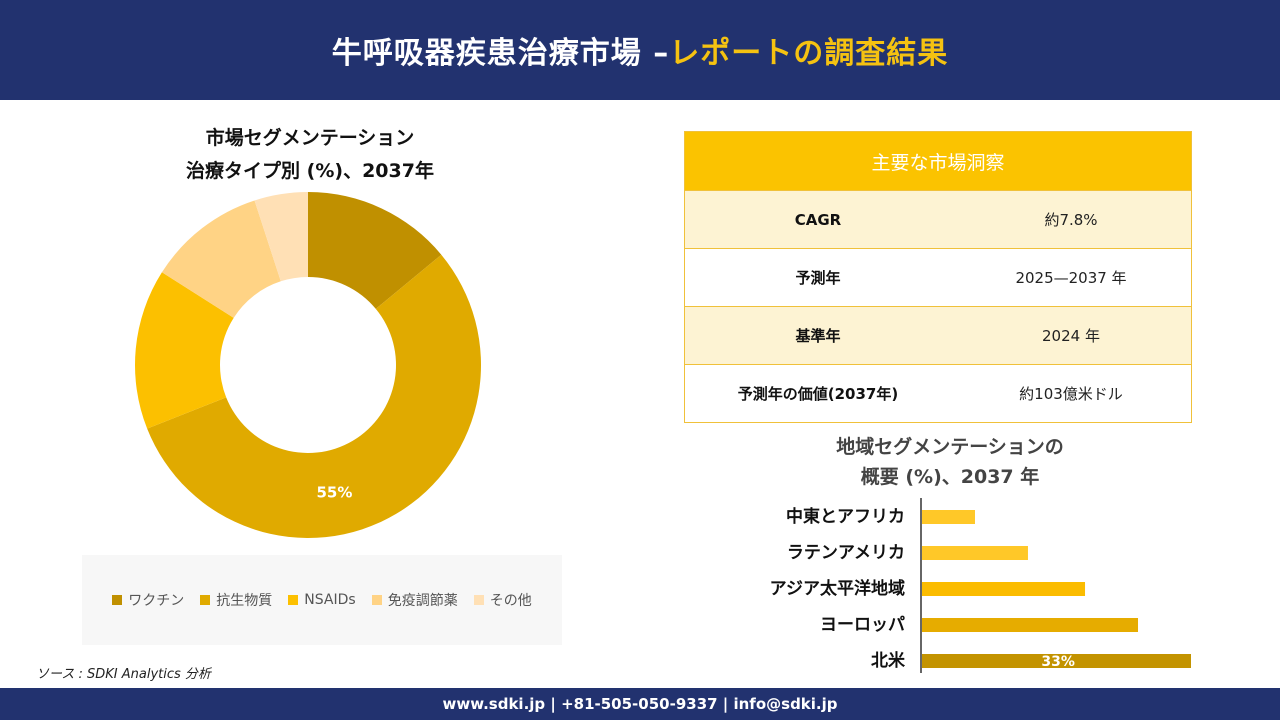 This screenshot has width=1280, height=720. I want to click on bar-chart-title: 地域セグメンテーションの 概要 (%)、2037 年, so click(950, 462).